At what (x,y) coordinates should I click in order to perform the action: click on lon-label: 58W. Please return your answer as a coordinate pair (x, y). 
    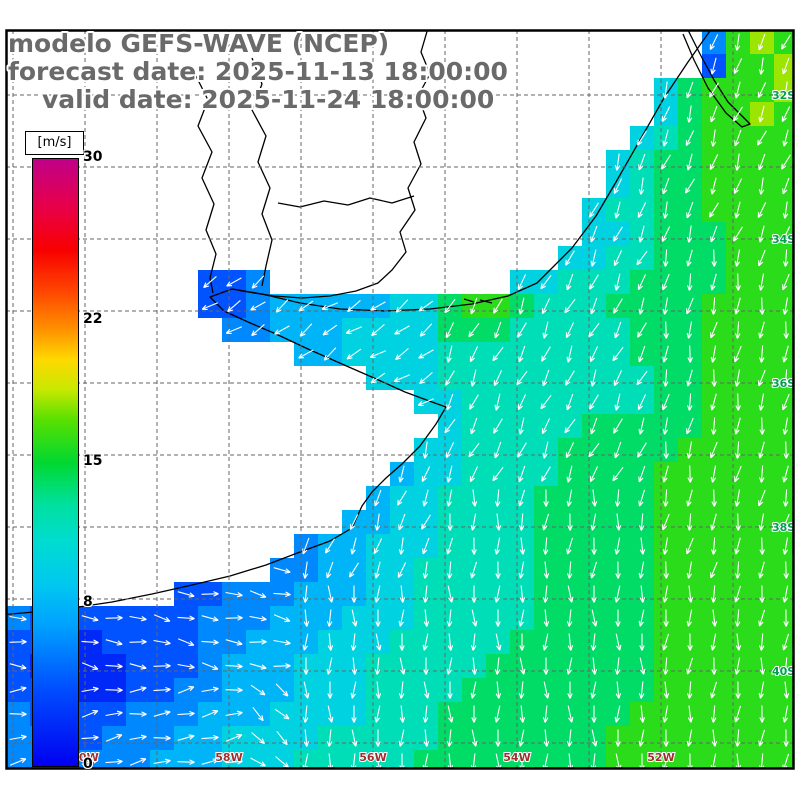
    Looking at the image, I should click on (228, 757).